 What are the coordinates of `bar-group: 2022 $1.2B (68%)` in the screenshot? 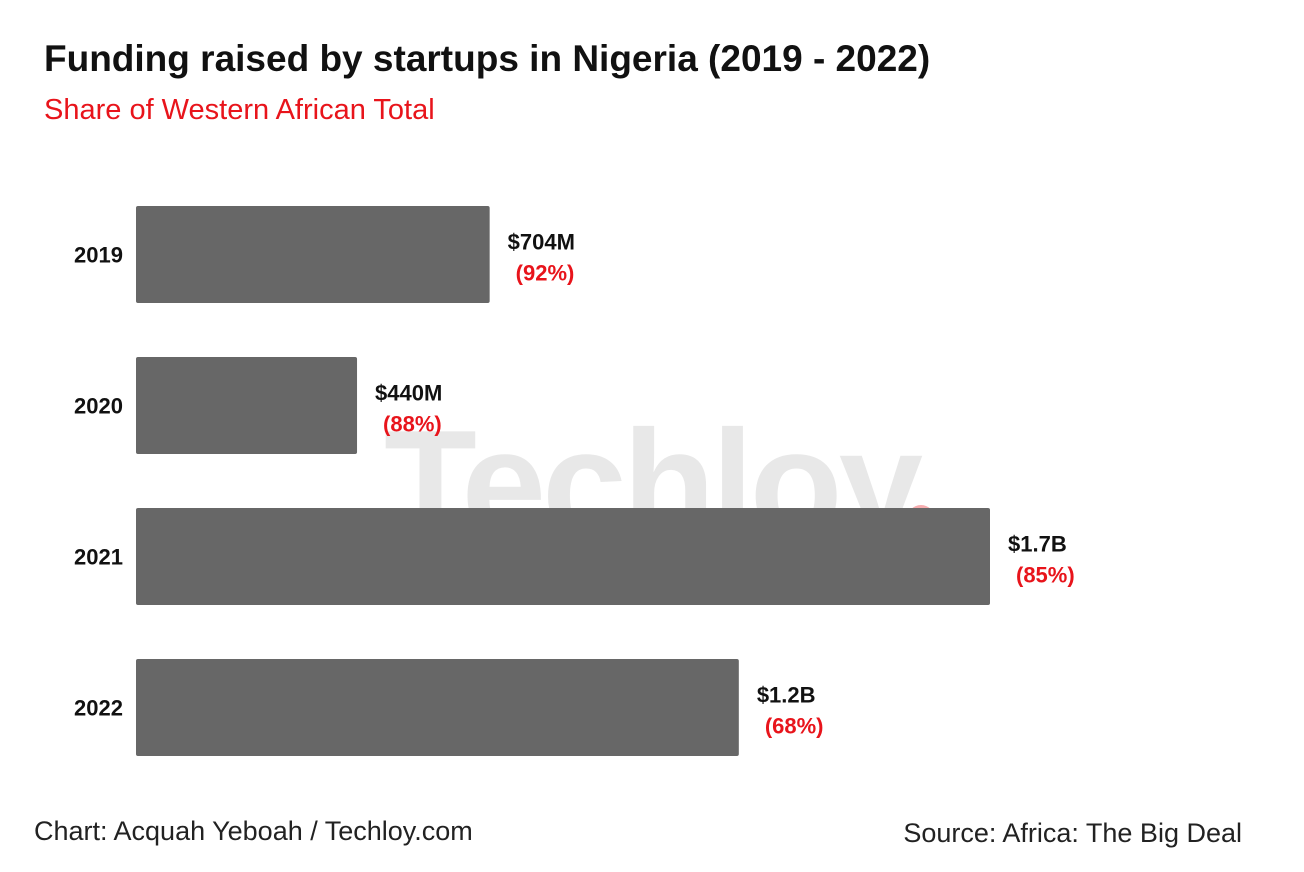 It's located at (449, 707).